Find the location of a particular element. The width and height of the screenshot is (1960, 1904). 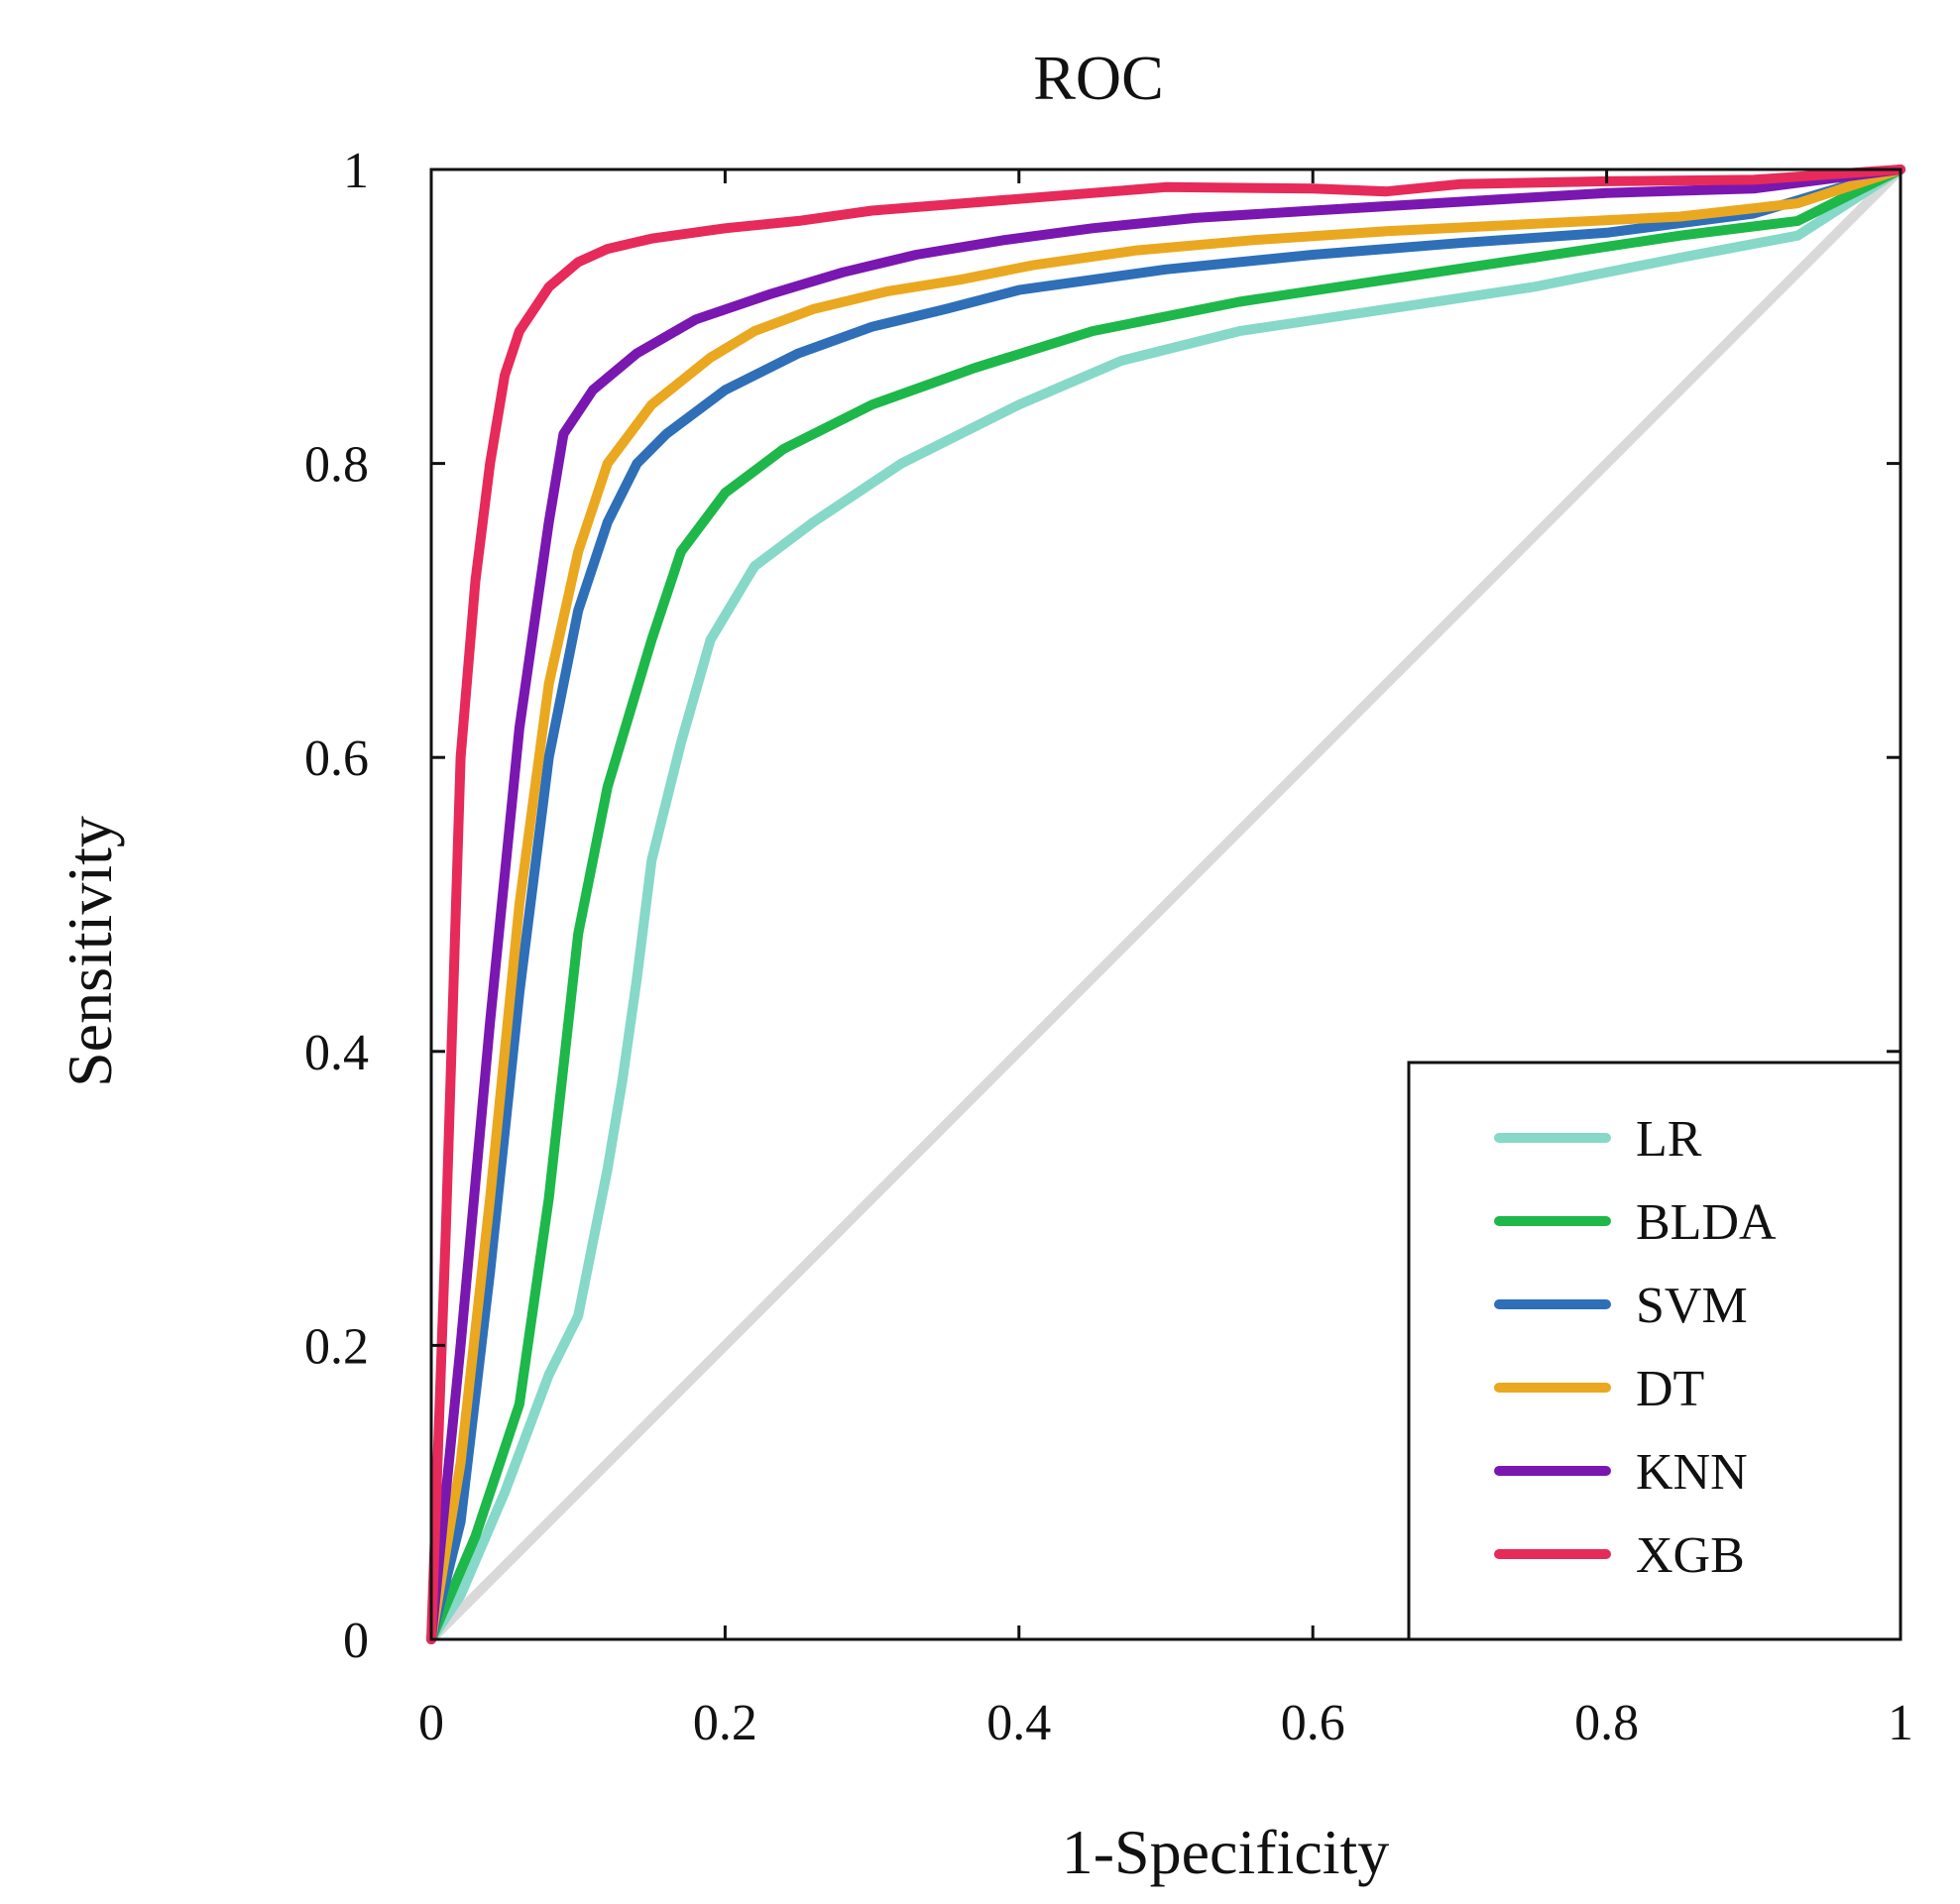

x-tick-label-2: 0.4 is located at coordinates (1018, 1723).